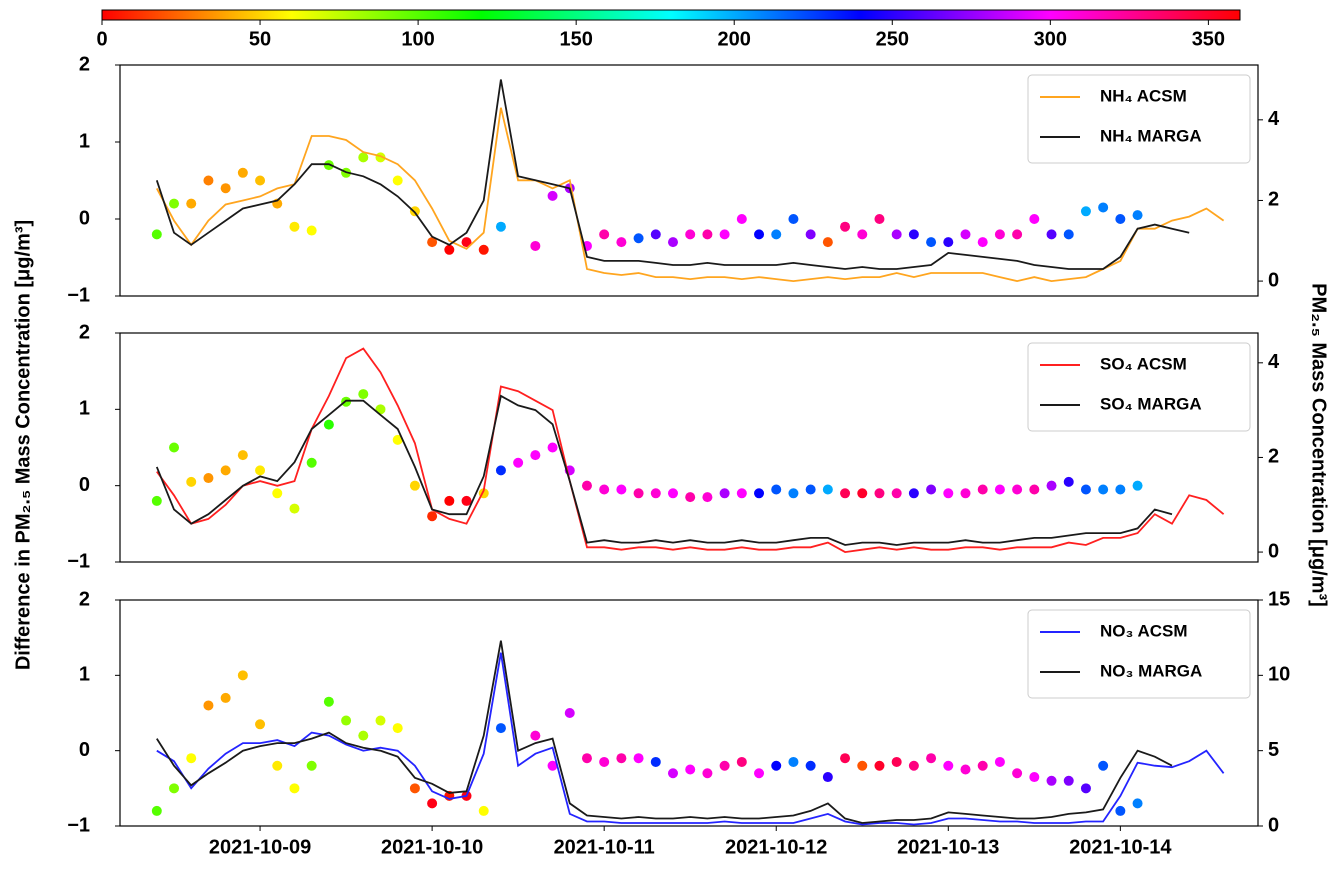 The height and width of the screenshot is (870, 1344). I want to click on x-tick-label: 2021-10-14, so click(1120, 847).